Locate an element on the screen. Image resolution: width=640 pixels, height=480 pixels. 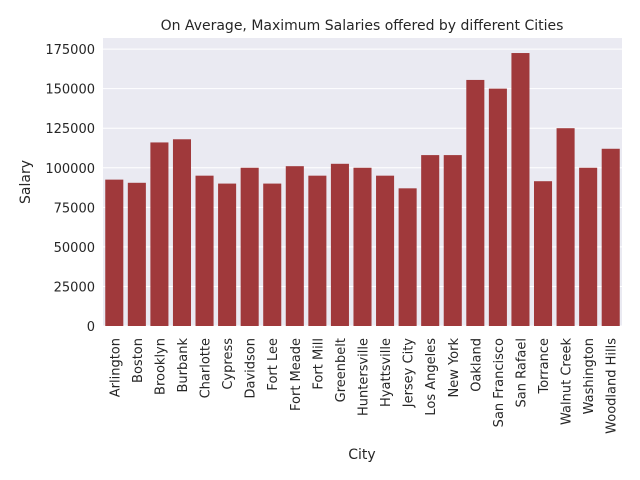
x-tick-label: Davidson is located at coordinates (251, 368).